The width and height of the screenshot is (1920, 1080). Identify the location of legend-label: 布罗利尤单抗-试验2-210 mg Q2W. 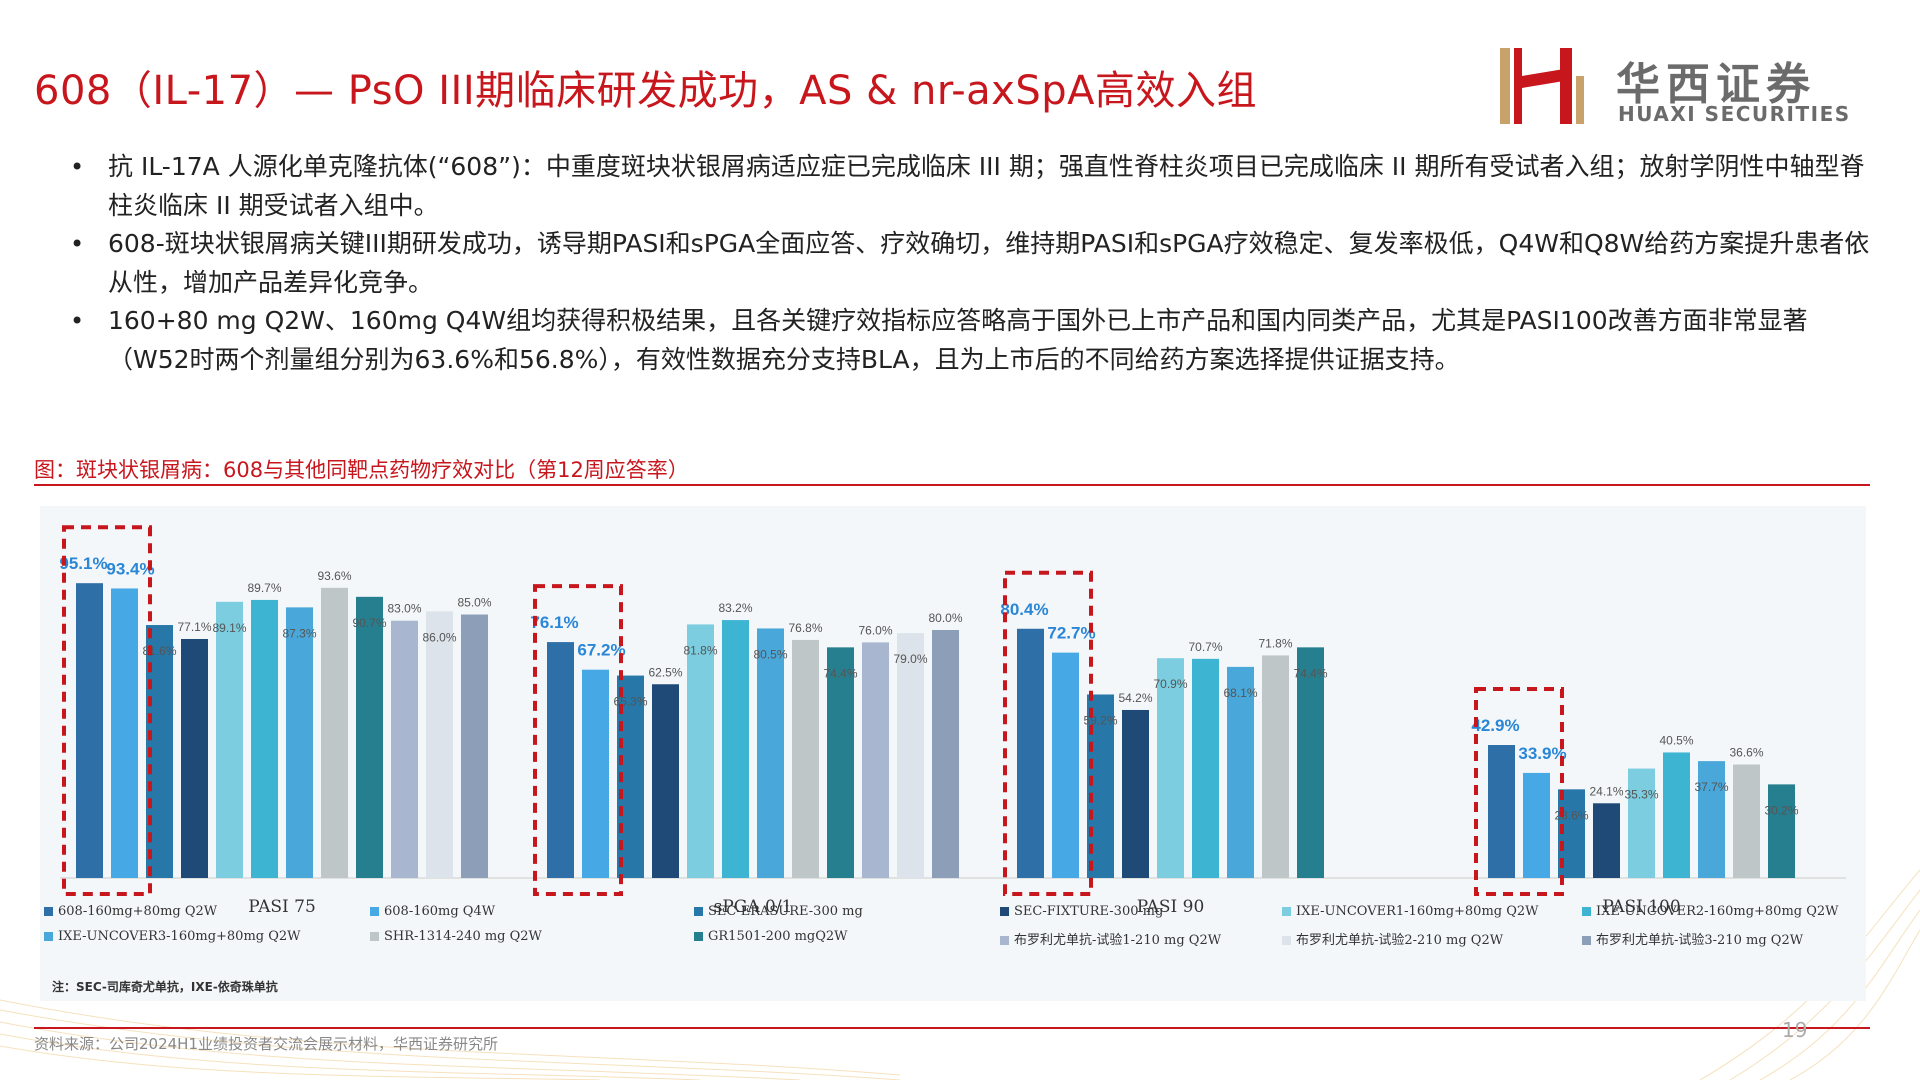
(1400, 940).